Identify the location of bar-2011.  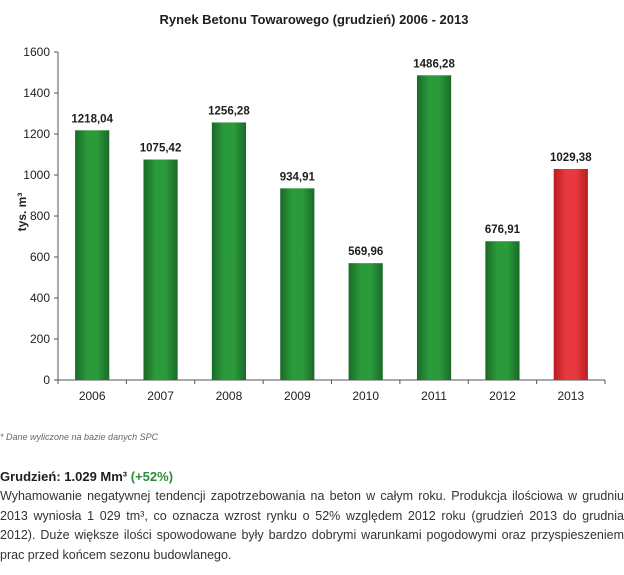
(434, 228).